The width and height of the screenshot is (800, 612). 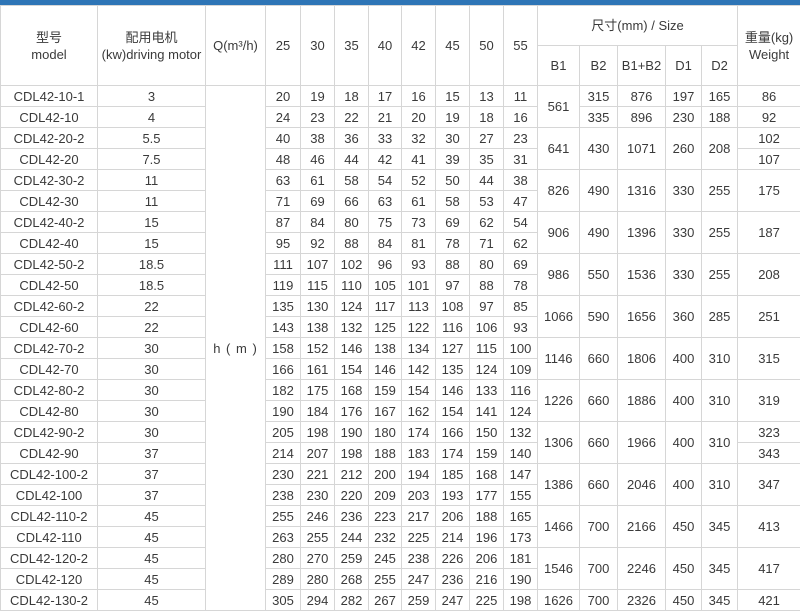 I want to click on head-value-cell: 61, so click(x=317, y=180).